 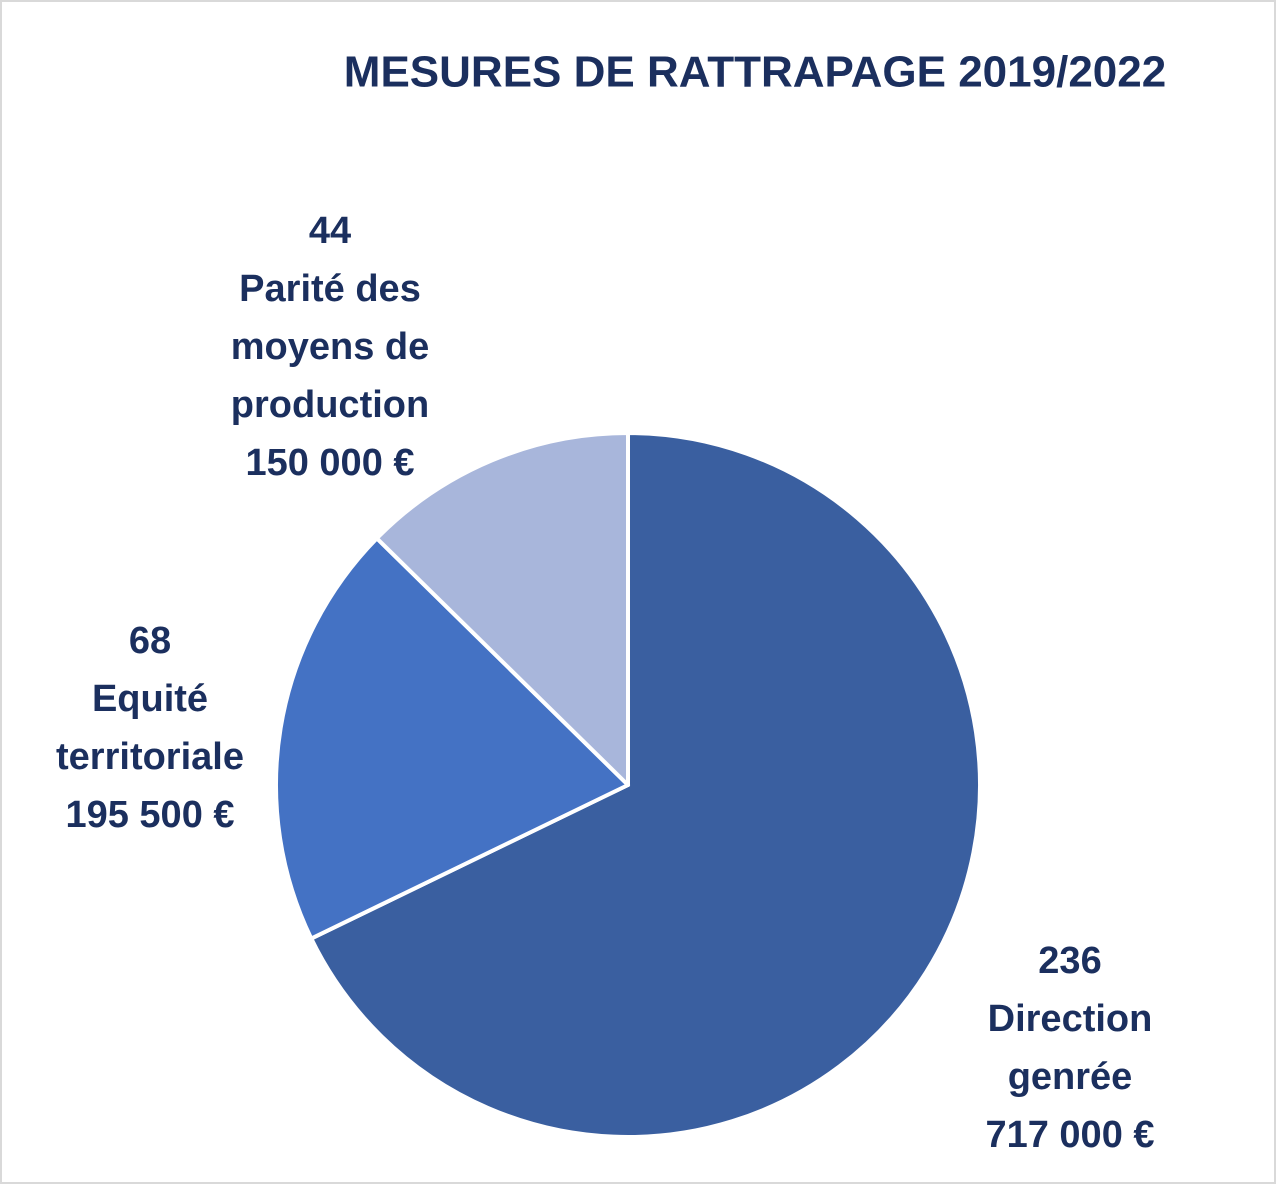 What do you see at coordinates (150, 641) in the screenshot?
I see `data-label: 68` at bounding box center [150, 641].